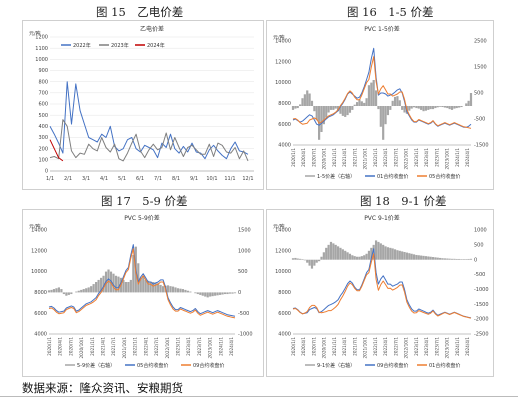  Describe the element at coordinates (96, 365) in the screenshot. I see `legend-label: 5-9价差（右轴）` at that location.